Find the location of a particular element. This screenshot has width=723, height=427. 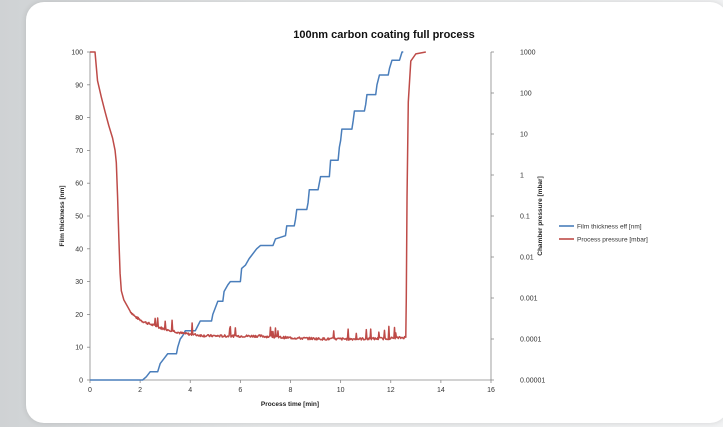

y-left-tick-label: 20 is located at coordinates (79, 315).